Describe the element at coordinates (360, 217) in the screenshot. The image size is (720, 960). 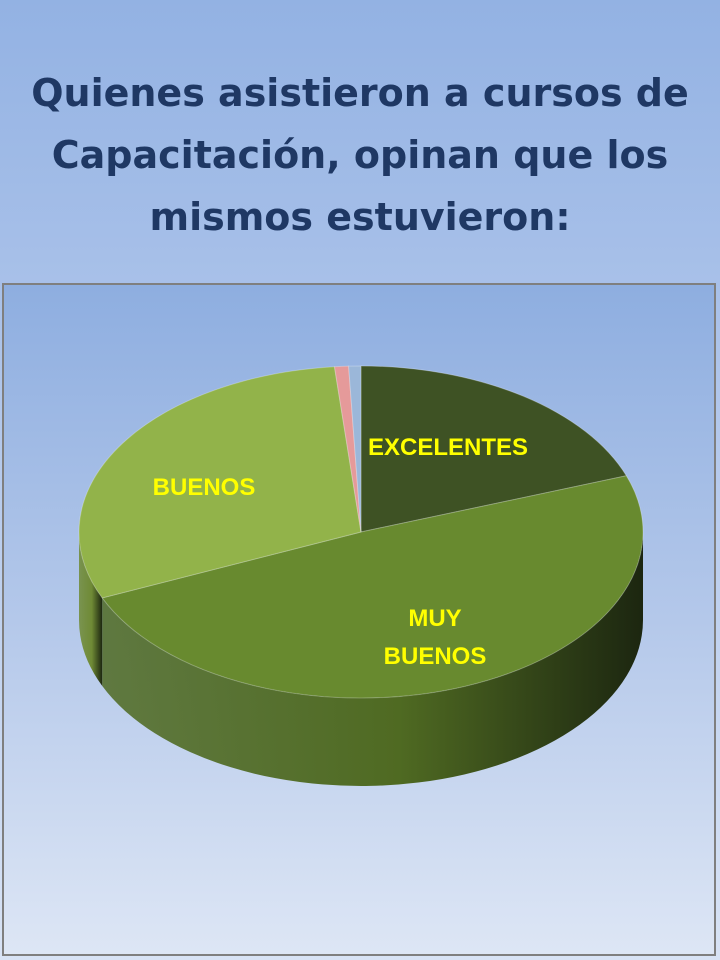
I see `title-line-3: mismos estuvieron:` at that location.